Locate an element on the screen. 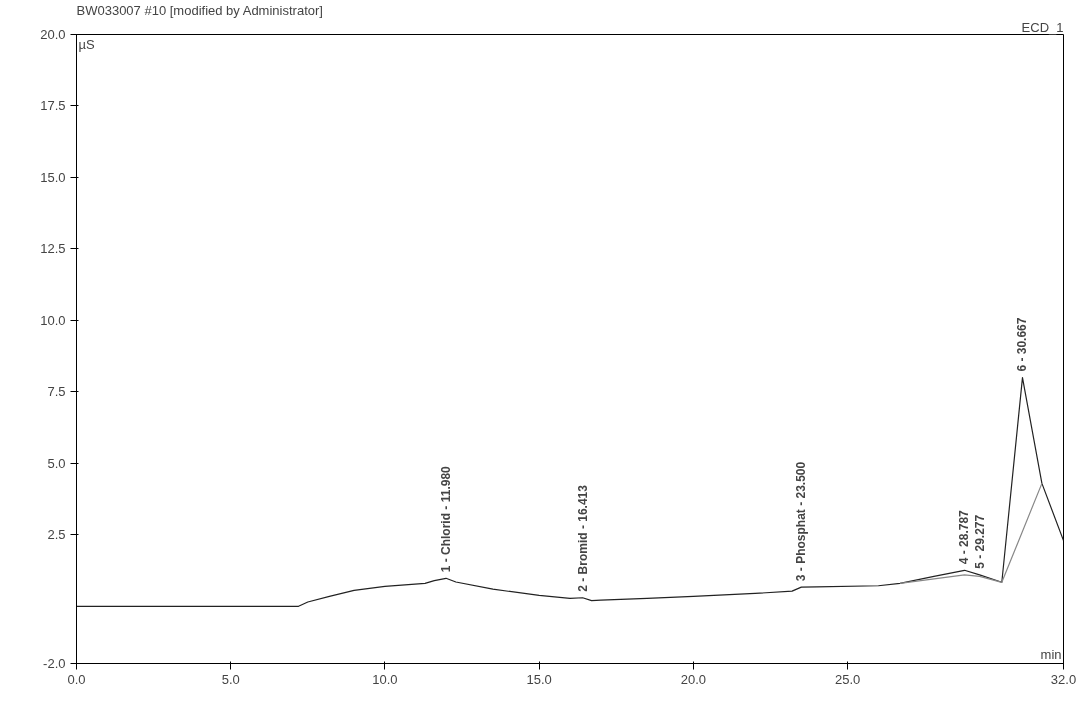 This screenshot has width=1087, height=702. x-axis-title: min is located at coordinates (1051, 654).